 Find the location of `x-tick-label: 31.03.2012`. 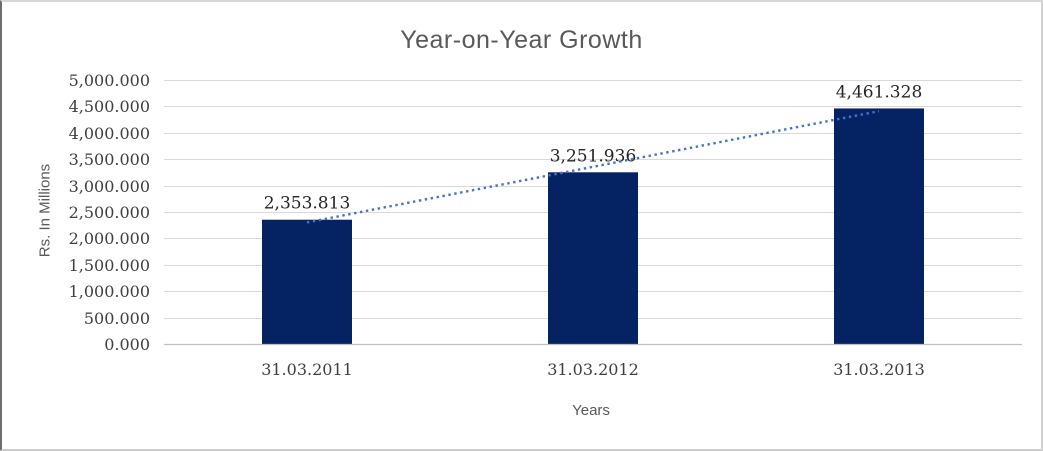

x-tick-label: 31.03.2012 is located at coordinates (593, 369).